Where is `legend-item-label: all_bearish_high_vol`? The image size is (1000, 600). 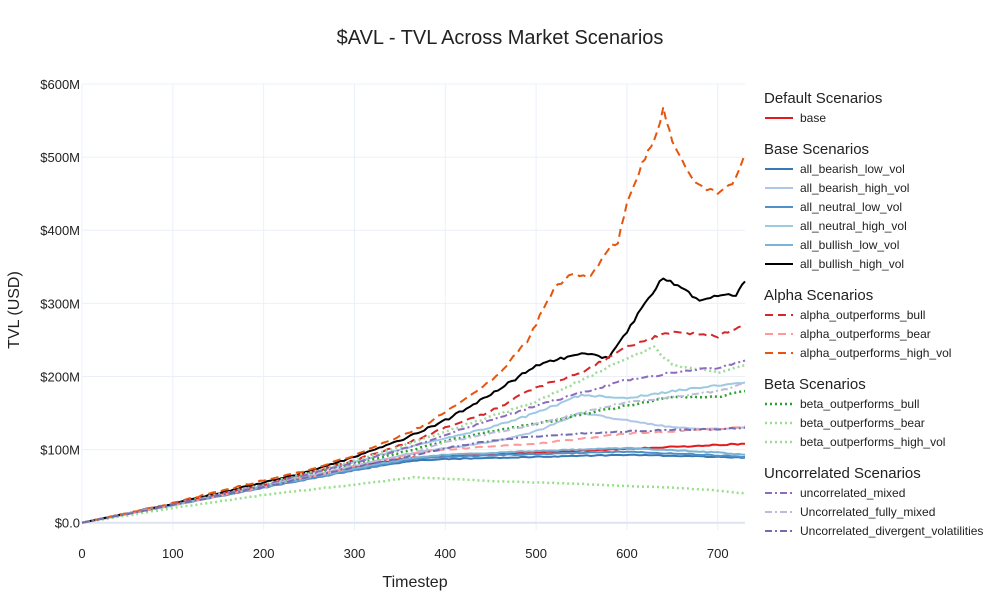 legend-item-label: all_bearish_high_vol is located at coordinates (854, 188).